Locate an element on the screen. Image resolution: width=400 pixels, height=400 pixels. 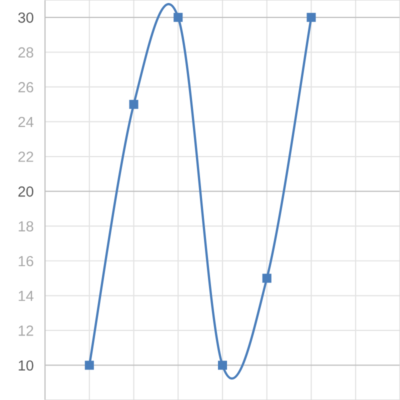
y-tick-label: 28 is located at coordinates (26, 52).